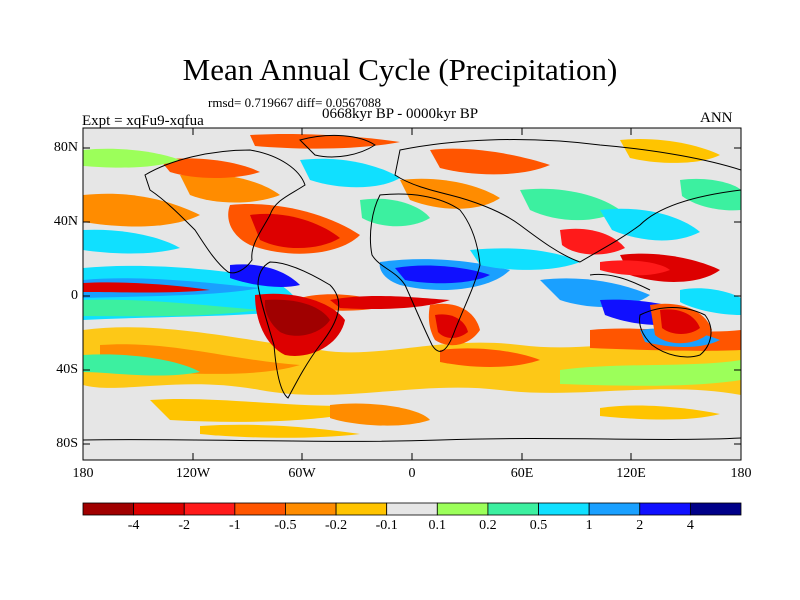 This screenshot has height=600, width=800. Describe the element at coordinates (640, 525) in the screenshot. I see `colorbar-label: 2` at that location.